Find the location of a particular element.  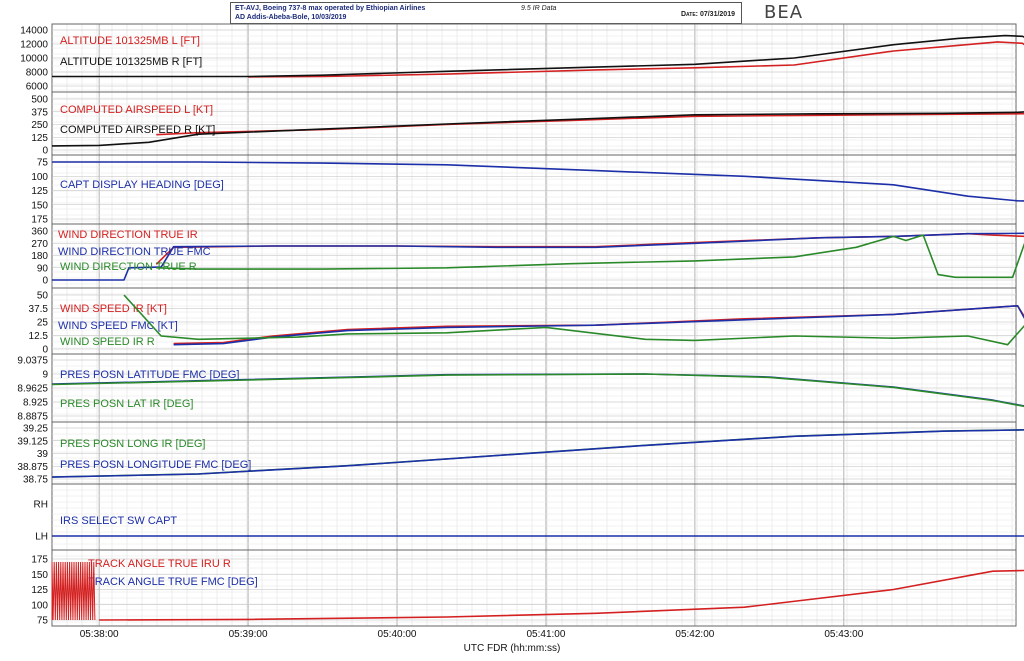

y-tick-label-airspeed: 0 is located at coordinates (45, 151).